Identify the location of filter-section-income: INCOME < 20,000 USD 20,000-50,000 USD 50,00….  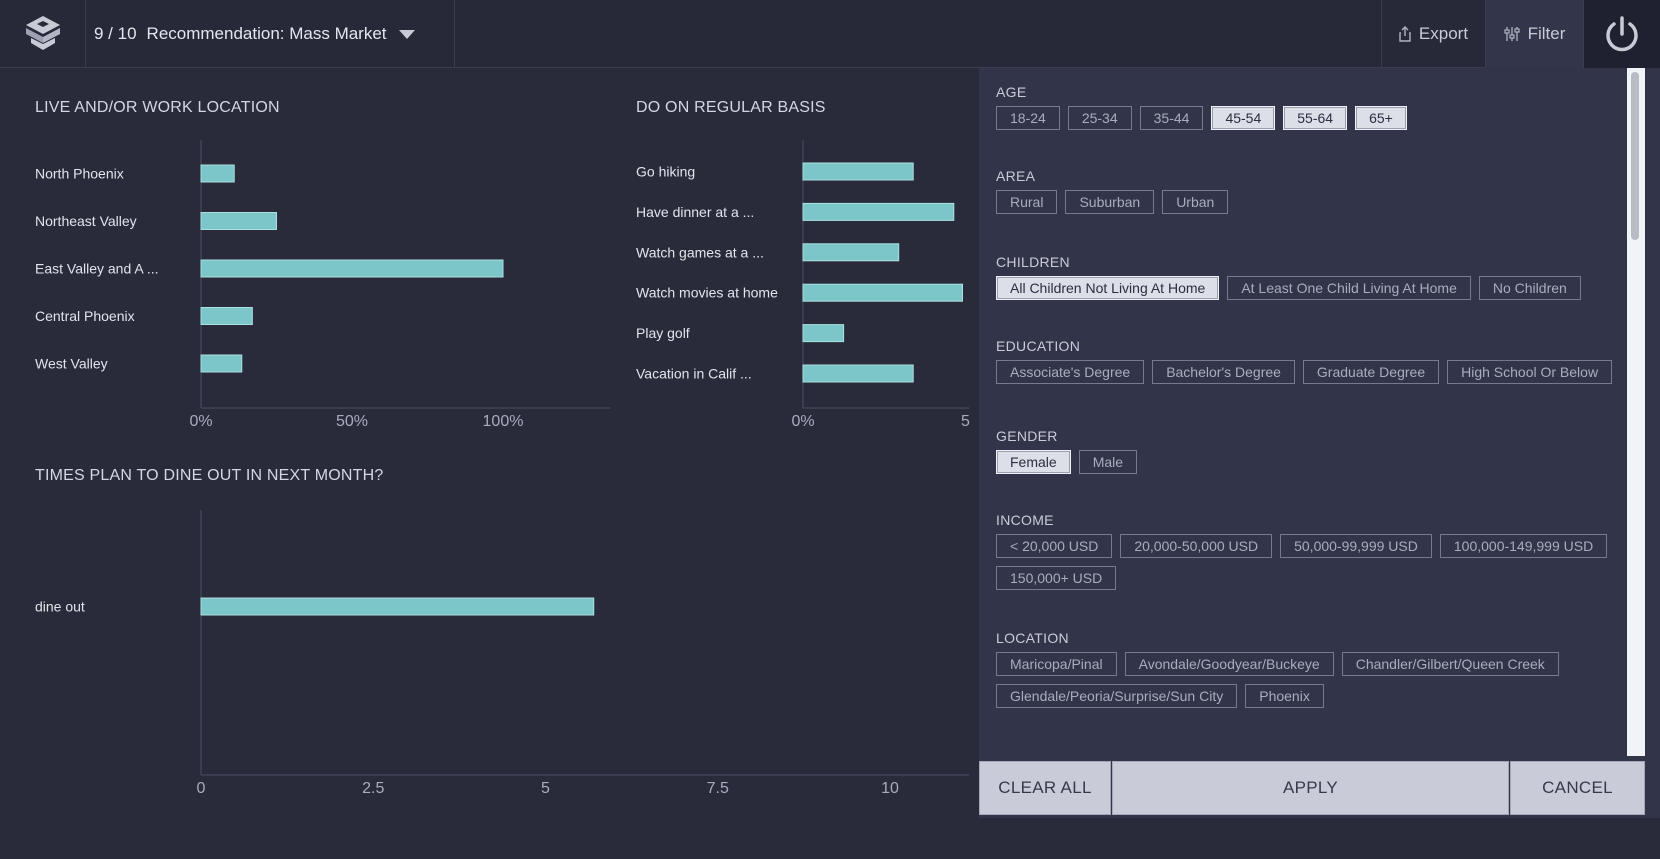
(1311, 551).